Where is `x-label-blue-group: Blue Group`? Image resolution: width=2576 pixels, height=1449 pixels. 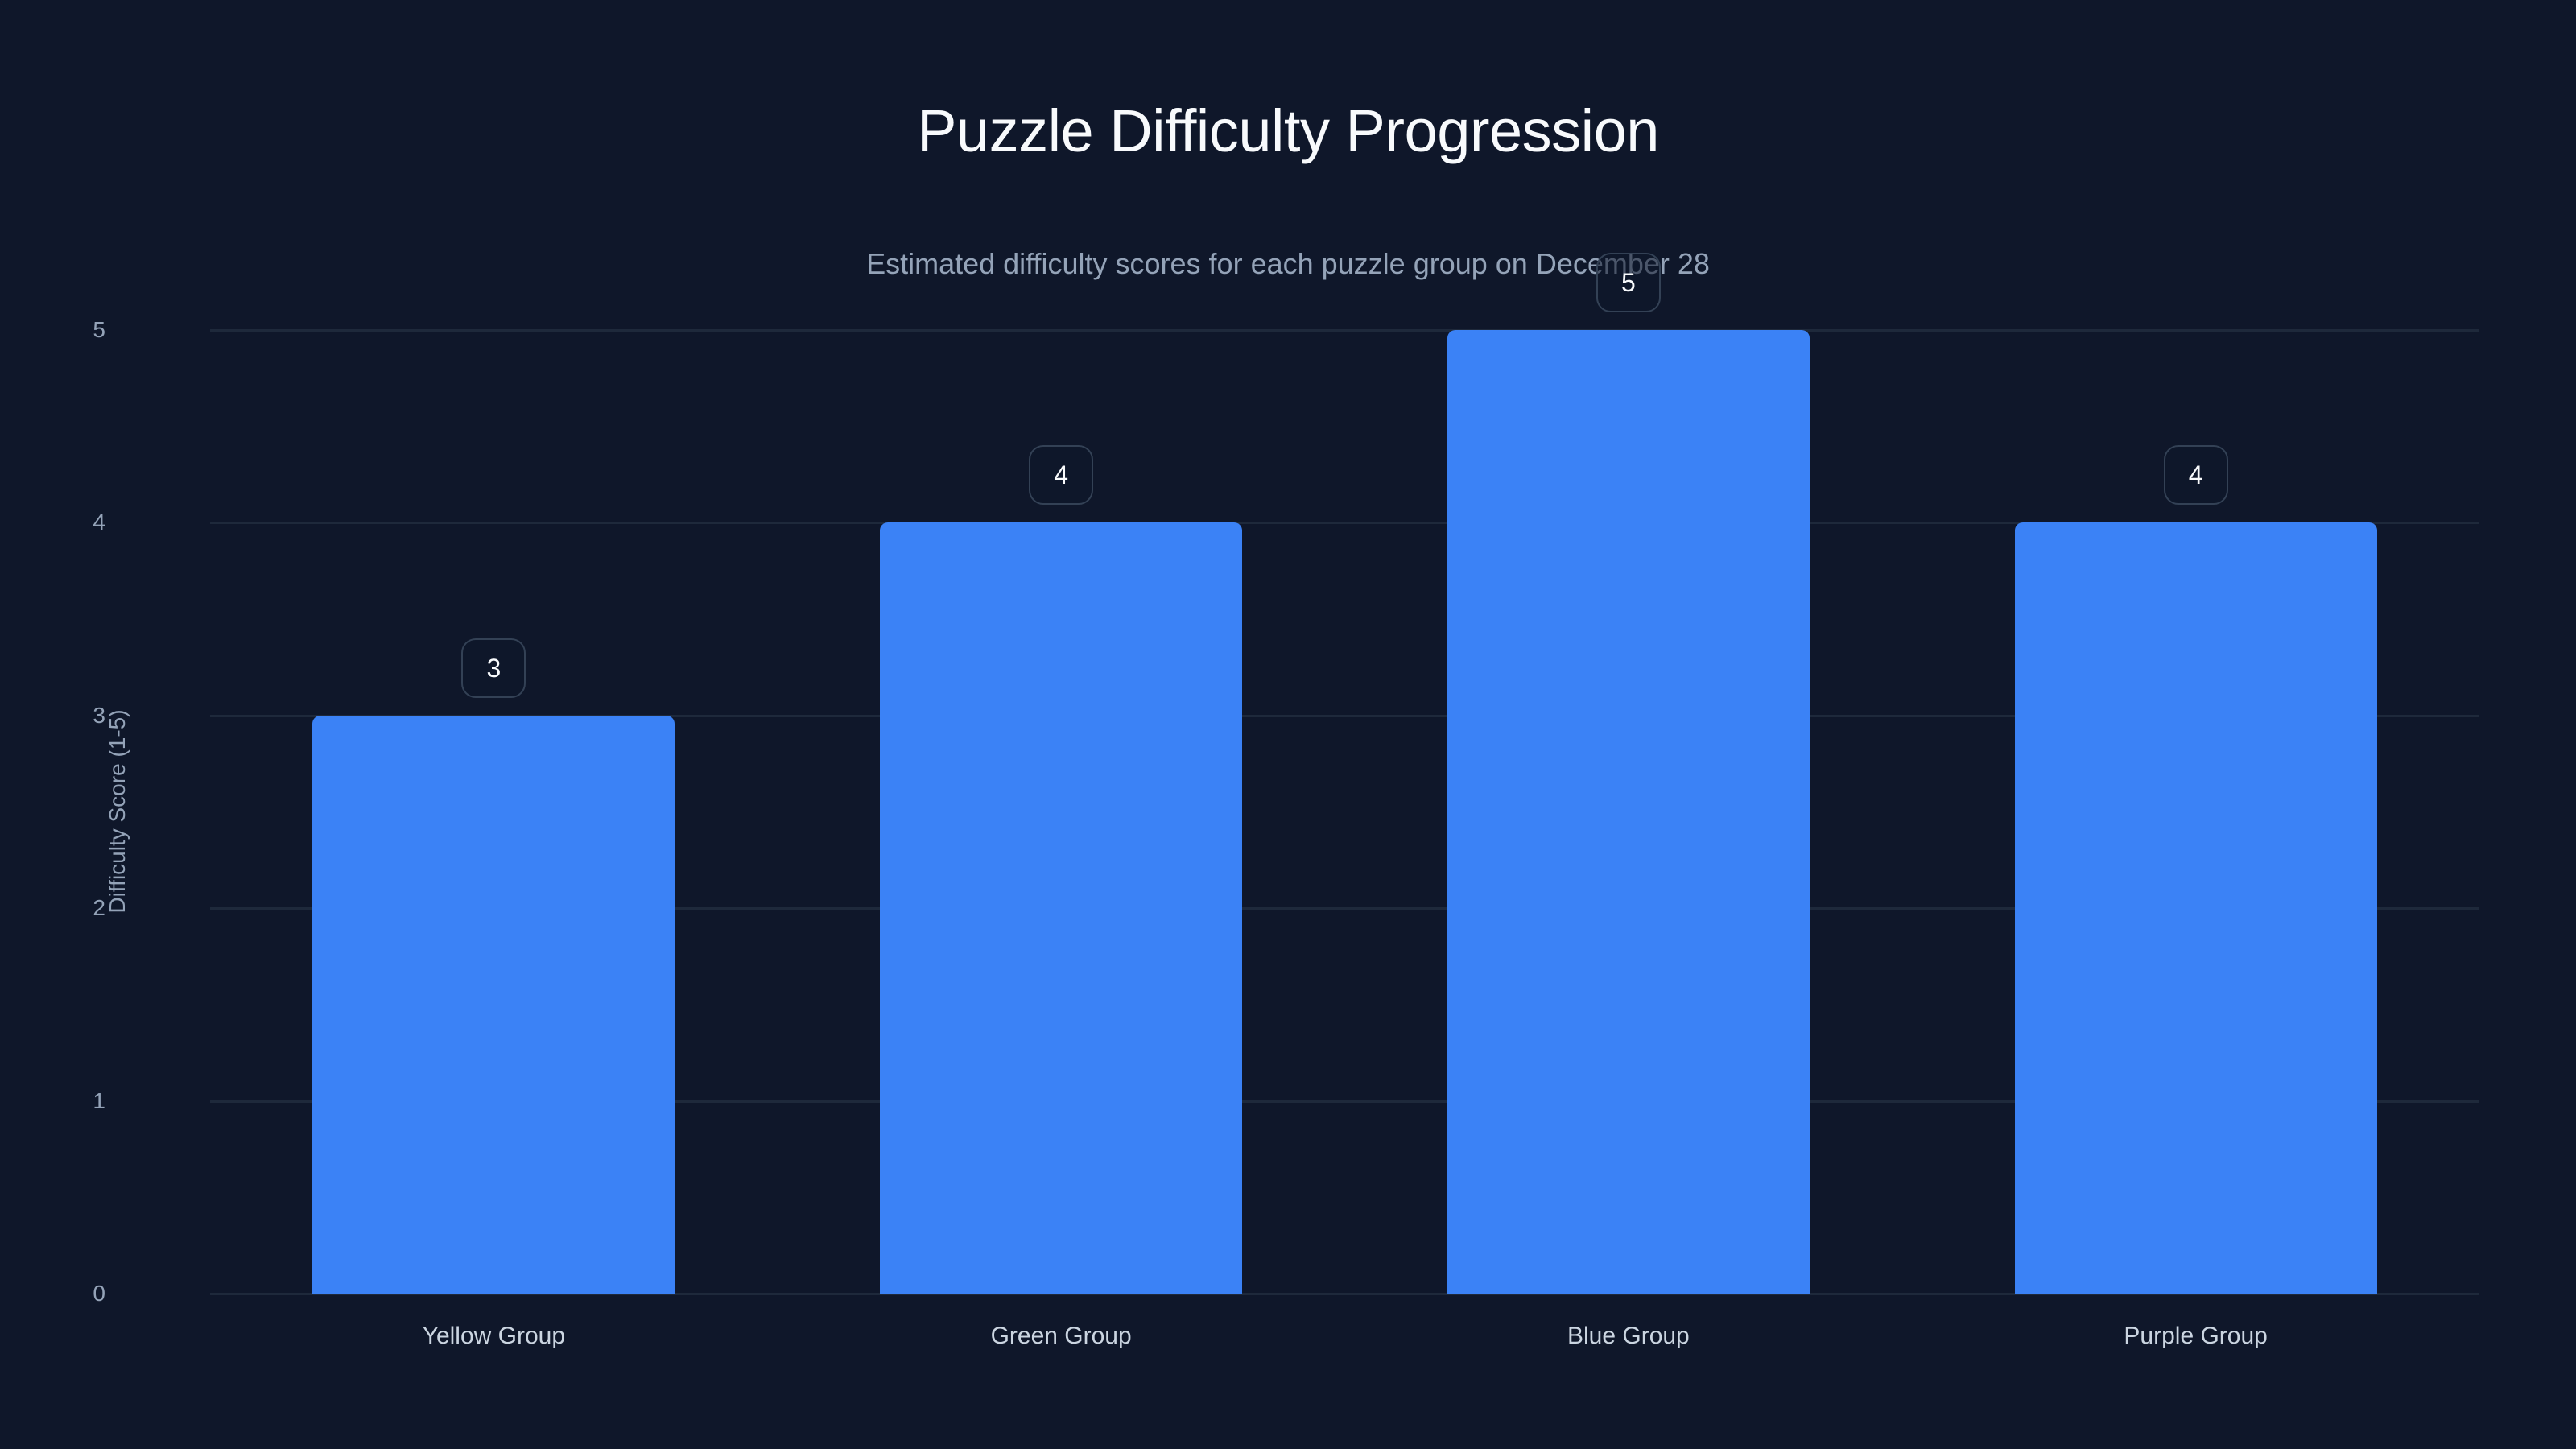
x-label-blue-group: Blue Group is located at coordinates (1628, 1336).